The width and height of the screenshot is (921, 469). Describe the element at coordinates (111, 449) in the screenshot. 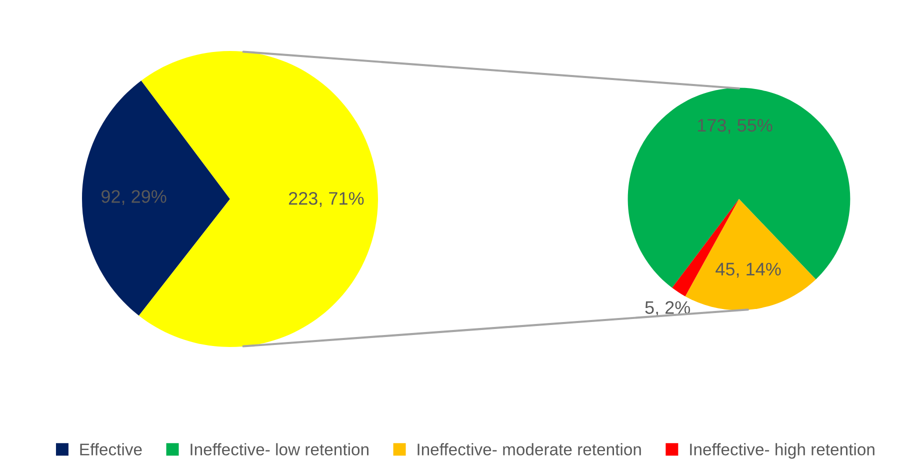

I see `legend-label: Effective` at that location.